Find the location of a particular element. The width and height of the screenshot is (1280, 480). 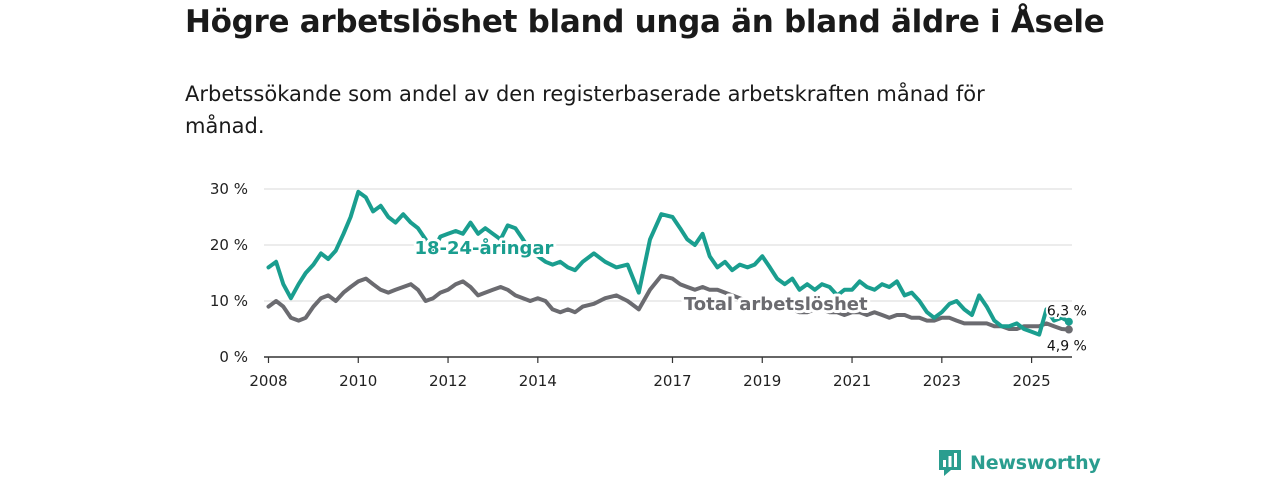

y-tick-label: 20 % is located at coordinates (229, 245).